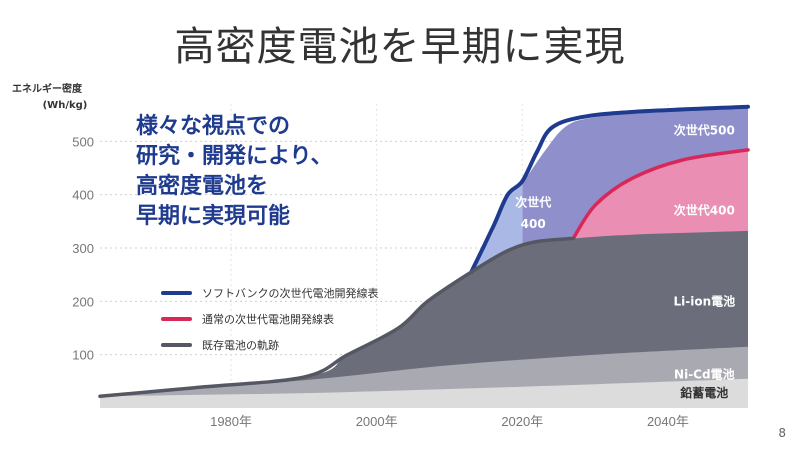 The width and height of the screenshot is (800, 450). I want to click on area-label-4: Li-ion電池, so click(704, 300).